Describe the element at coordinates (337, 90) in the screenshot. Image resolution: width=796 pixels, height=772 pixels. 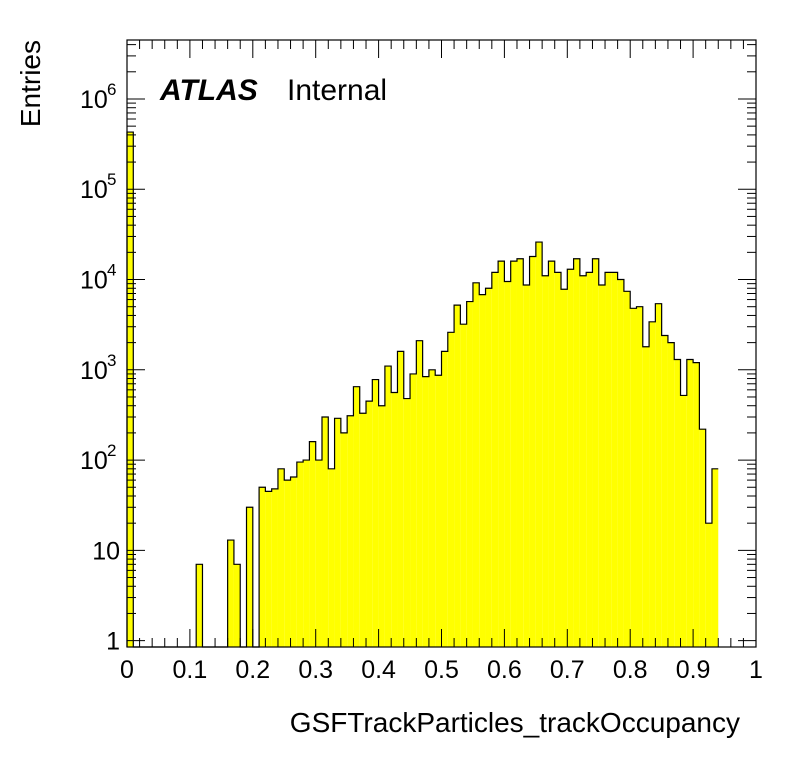
I see `internal-label: Internal` at that location.